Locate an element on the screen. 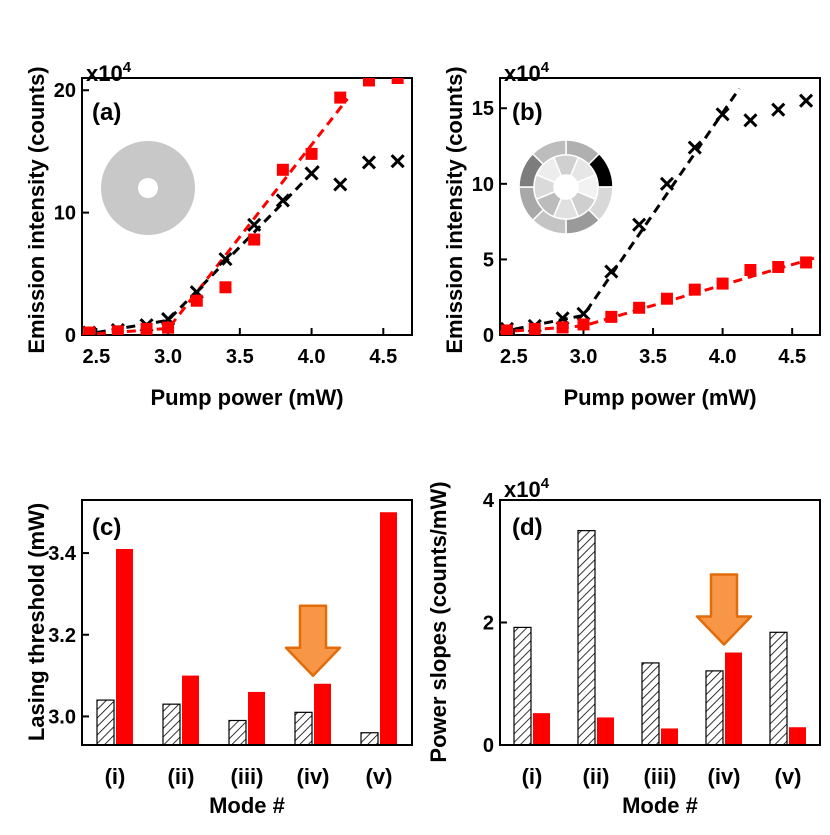 The width and height of the screenshot is (830, 835). panel-label: (b) is located at coordinates (527, 112).